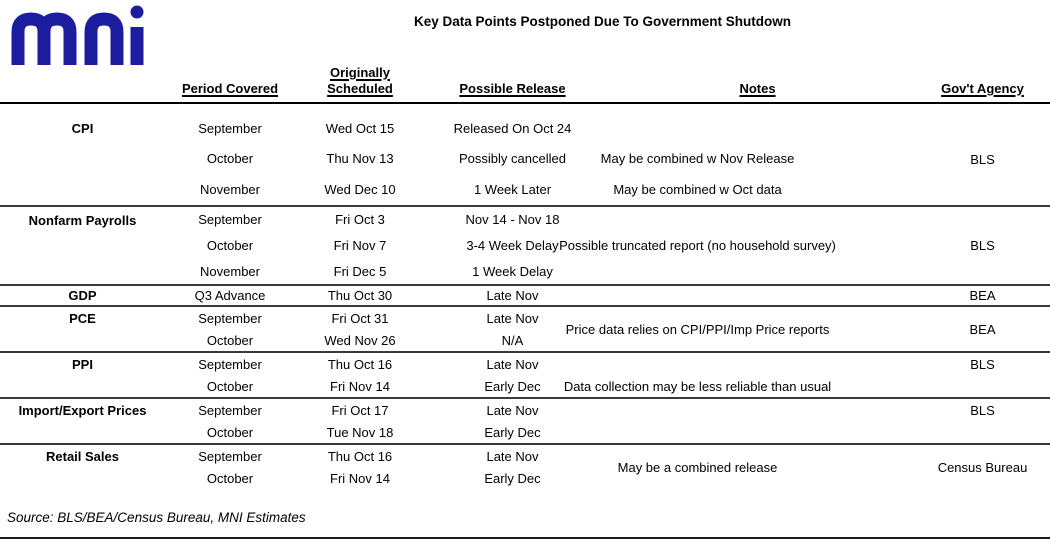  I want to click on release-col: Late Nov, so click(512, 295).